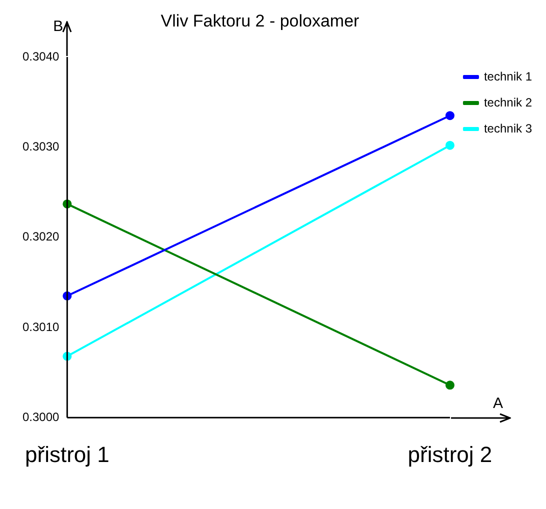 The height and width of the screenshot is (509, 546). I want to click on legend-label: technik 3, so click(508, 128).